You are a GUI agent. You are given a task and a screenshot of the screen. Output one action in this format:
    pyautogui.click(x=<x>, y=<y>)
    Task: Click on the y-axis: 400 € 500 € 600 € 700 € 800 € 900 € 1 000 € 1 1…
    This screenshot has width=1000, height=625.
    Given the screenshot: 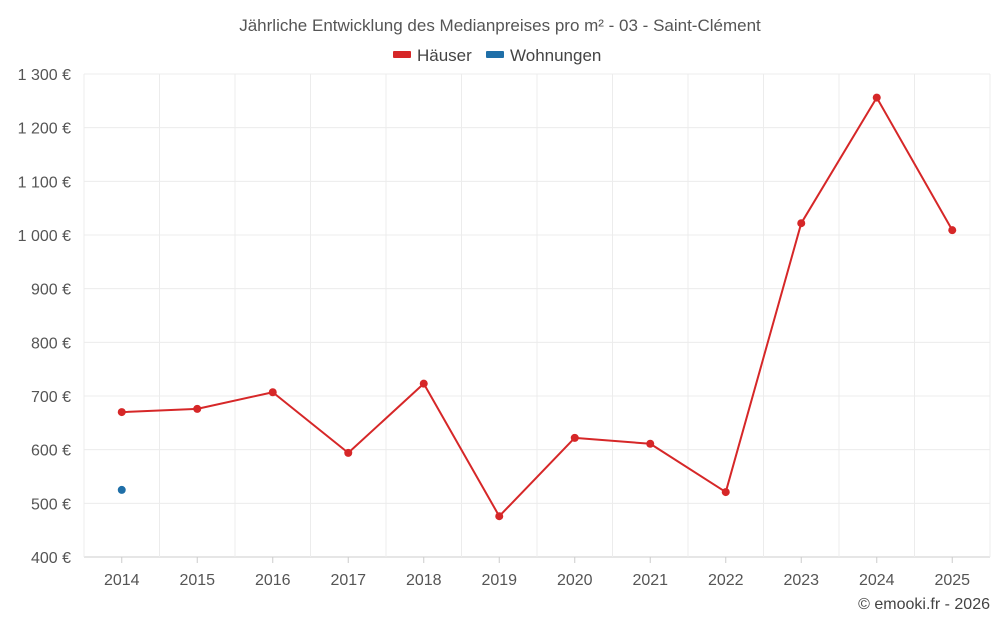 What is the action you would take?
    pyautogui.click(x=44, y=317)
    